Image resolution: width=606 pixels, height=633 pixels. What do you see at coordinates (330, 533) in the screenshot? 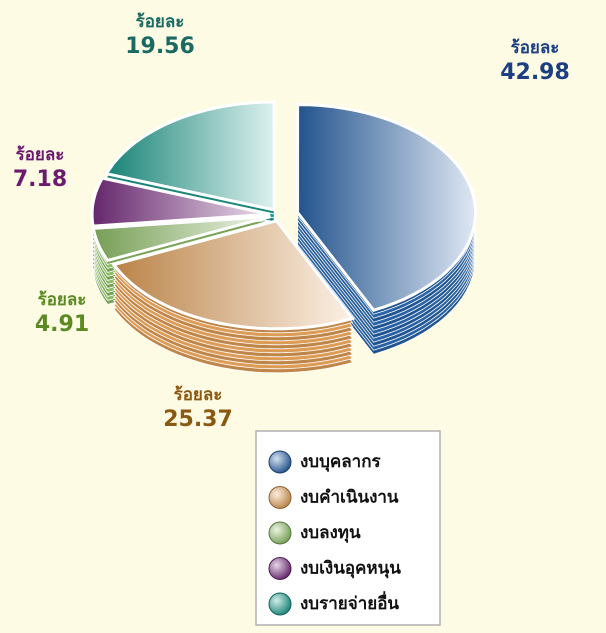
I see `legend-label: งบลงทุน` at bounding box center [330, 533].